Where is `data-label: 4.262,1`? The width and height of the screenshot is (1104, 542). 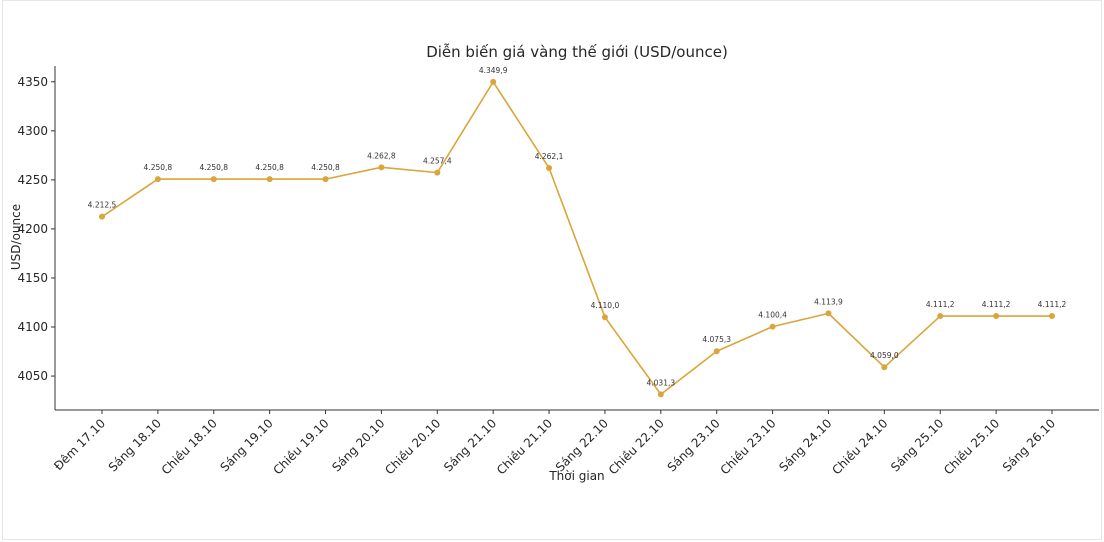 data-label: 4.262,1 is located at coordinates (549, 156).